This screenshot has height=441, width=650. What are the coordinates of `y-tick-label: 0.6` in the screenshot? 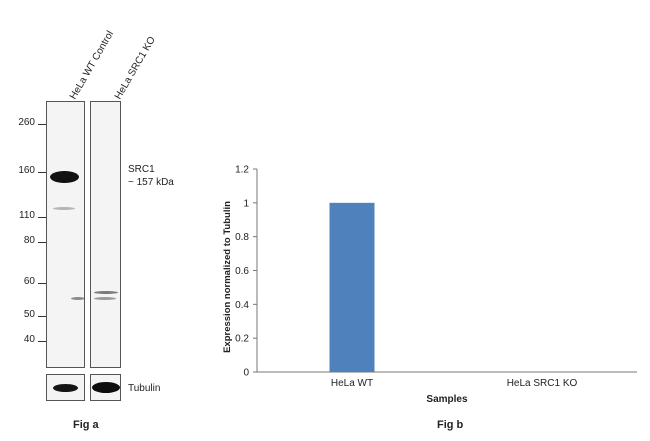 It's located at (242, 271).